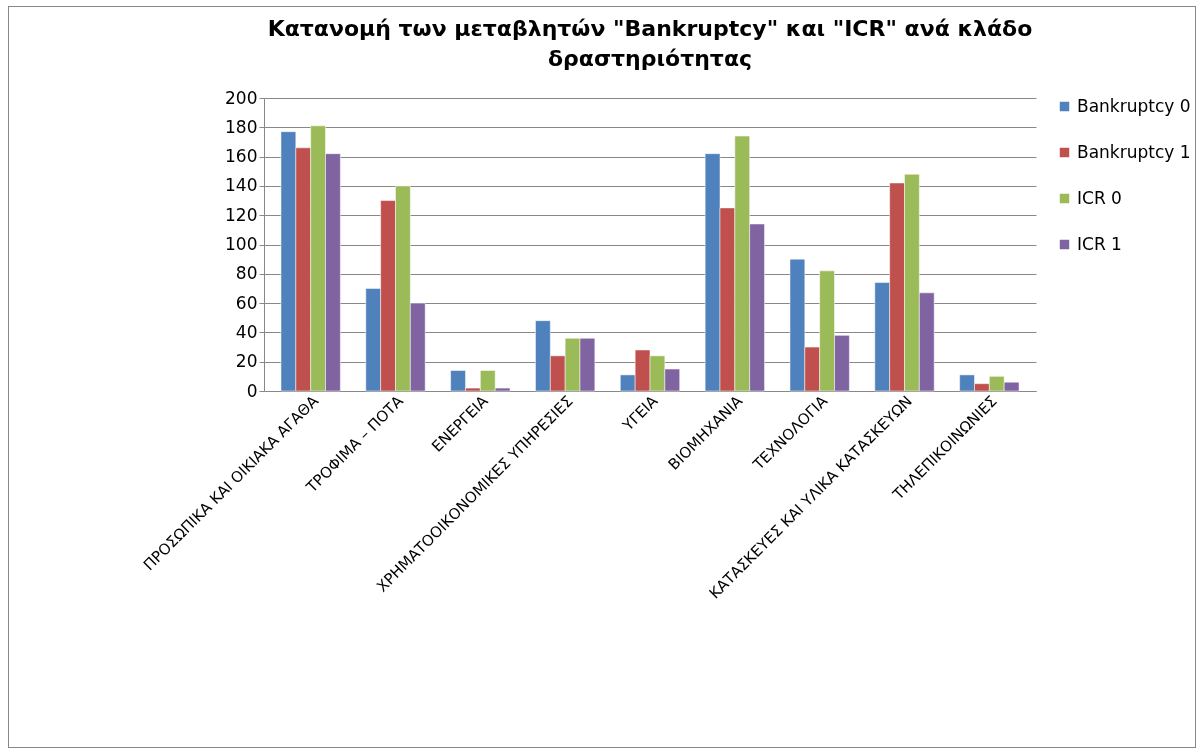  Describe the element at coordinates (246, 331) in the screenshot. I see `y-tick-label: 40` at that location.